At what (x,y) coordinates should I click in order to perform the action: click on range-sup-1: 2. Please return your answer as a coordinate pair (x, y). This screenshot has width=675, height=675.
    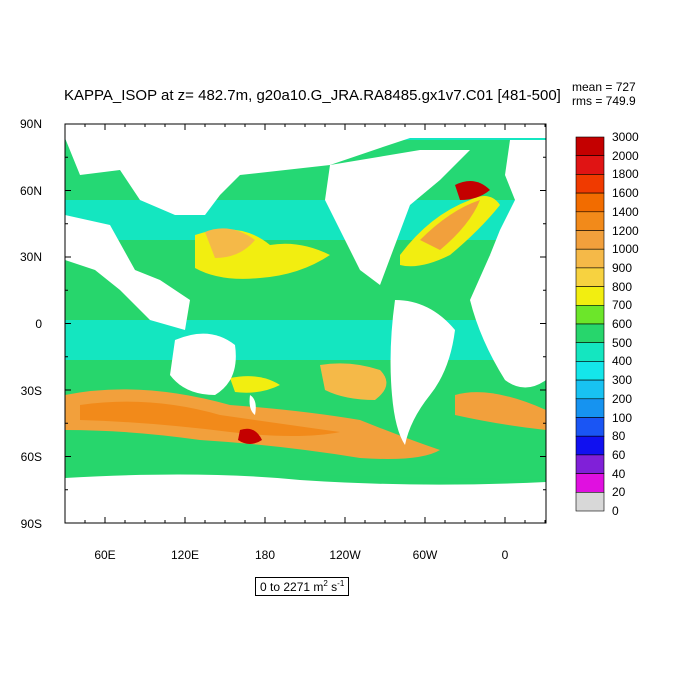
    Looking at the image, I should click on (325, 583).